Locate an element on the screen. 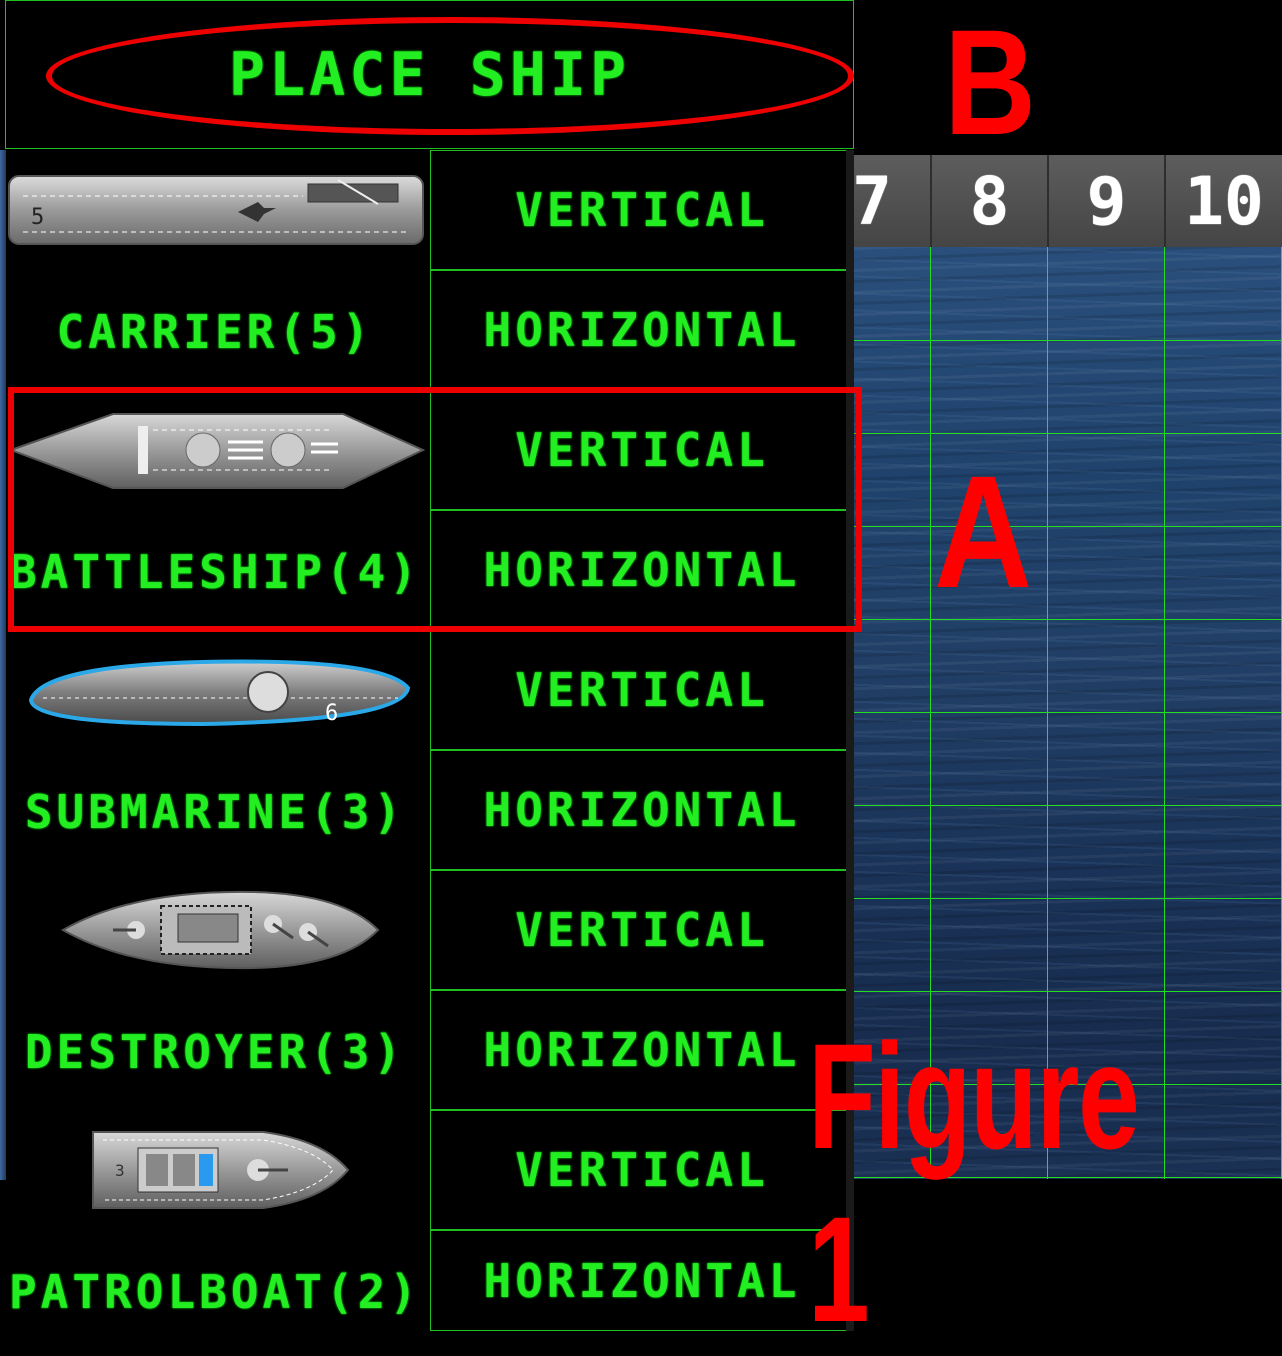 This screenshot has width=1282, height=1356. annotation-b: B is located at coordinates (990, 83).